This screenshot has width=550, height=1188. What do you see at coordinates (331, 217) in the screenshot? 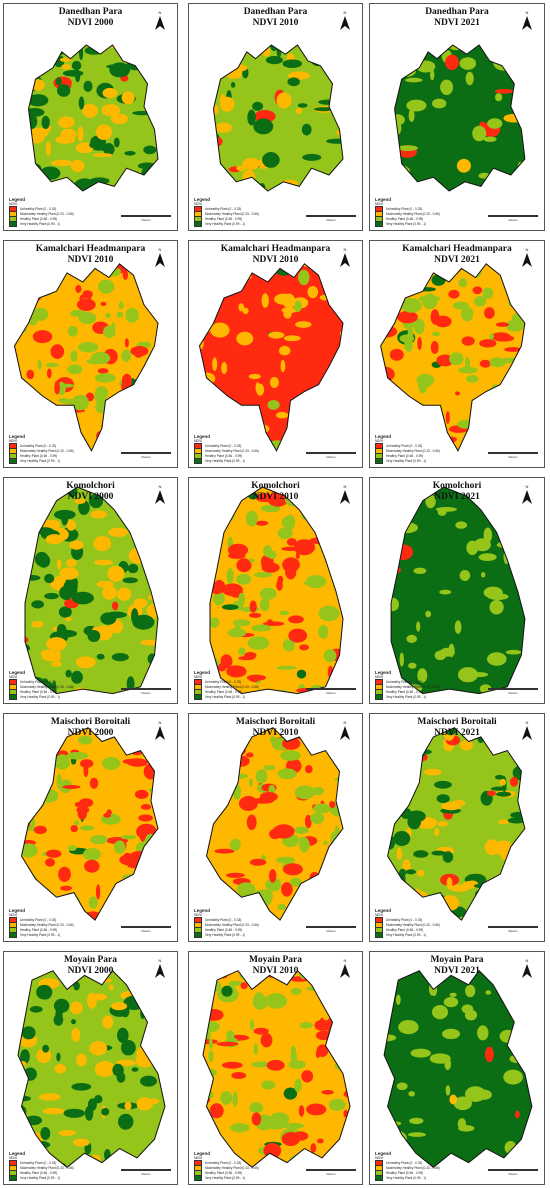
I see `scale-bar: Meters` at bounding box center [331, 217].